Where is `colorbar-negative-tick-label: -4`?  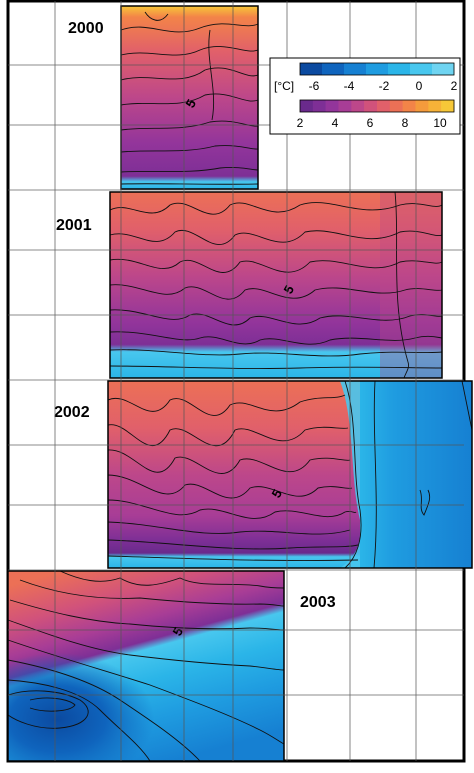
colorbar-negative-tick-label: -4 is located at coordinates (349, 86).